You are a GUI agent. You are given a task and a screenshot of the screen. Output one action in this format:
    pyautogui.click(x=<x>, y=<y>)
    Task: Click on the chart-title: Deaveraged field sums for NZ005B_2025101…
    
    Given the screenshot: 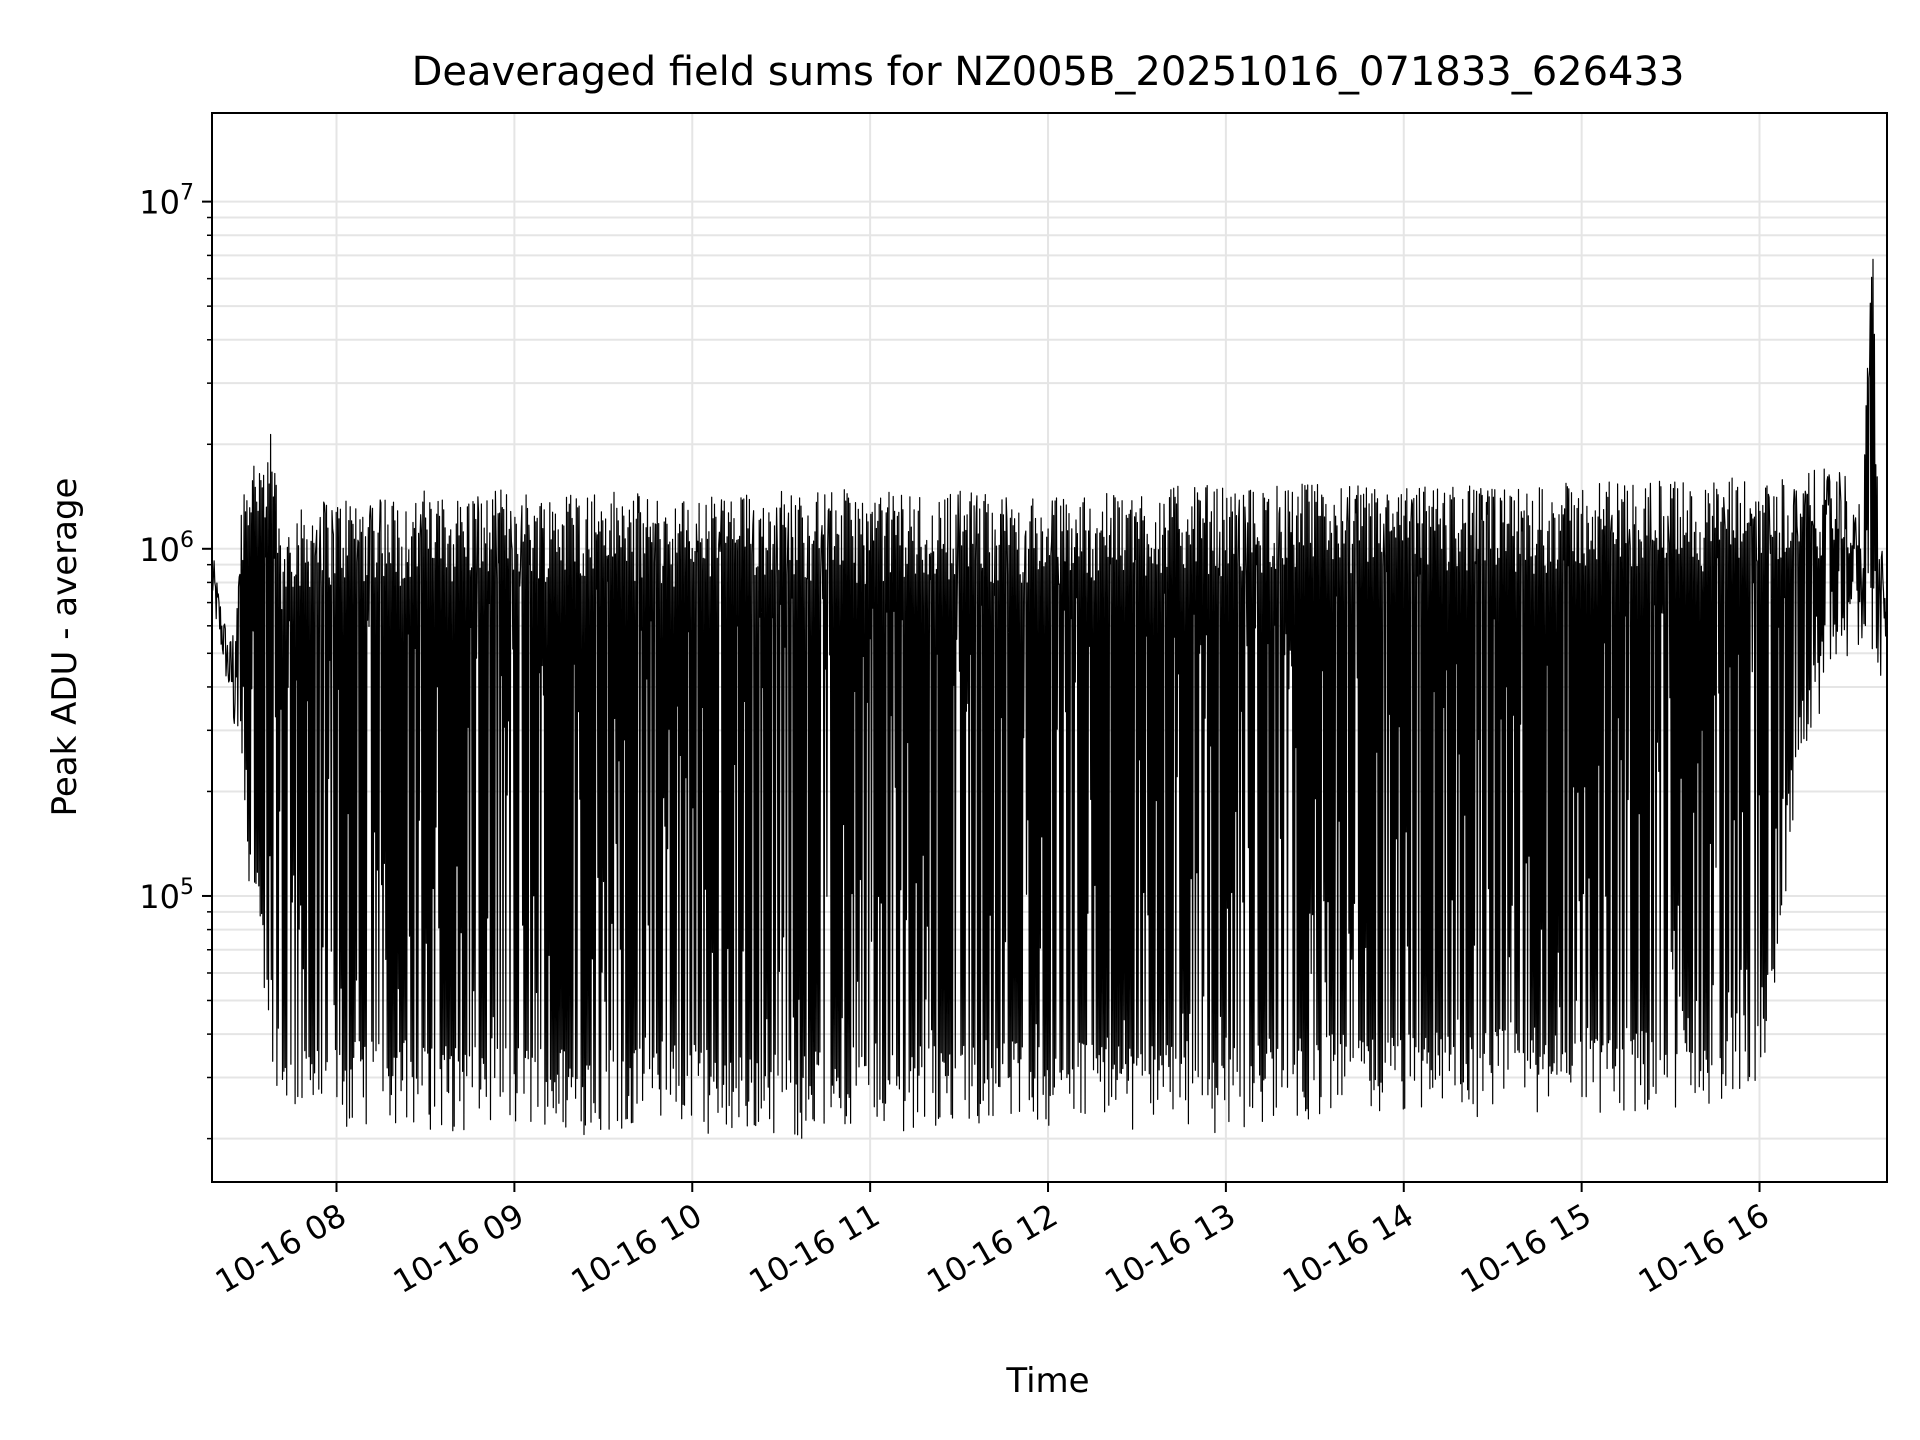 What is the action you would take?
    pyautogui.click(x=1048, y=72)
    